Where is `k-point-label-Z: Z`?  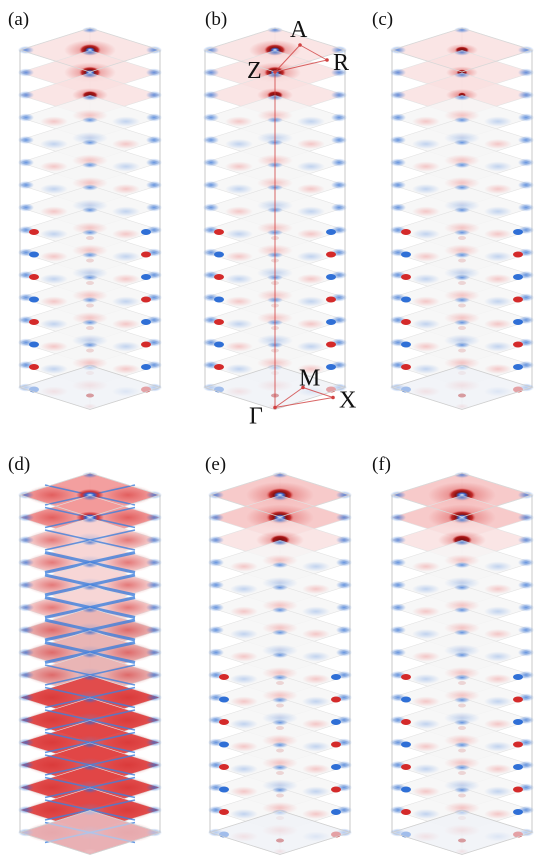
k-point-label-Z: Z is located at coordinates (254, 71).